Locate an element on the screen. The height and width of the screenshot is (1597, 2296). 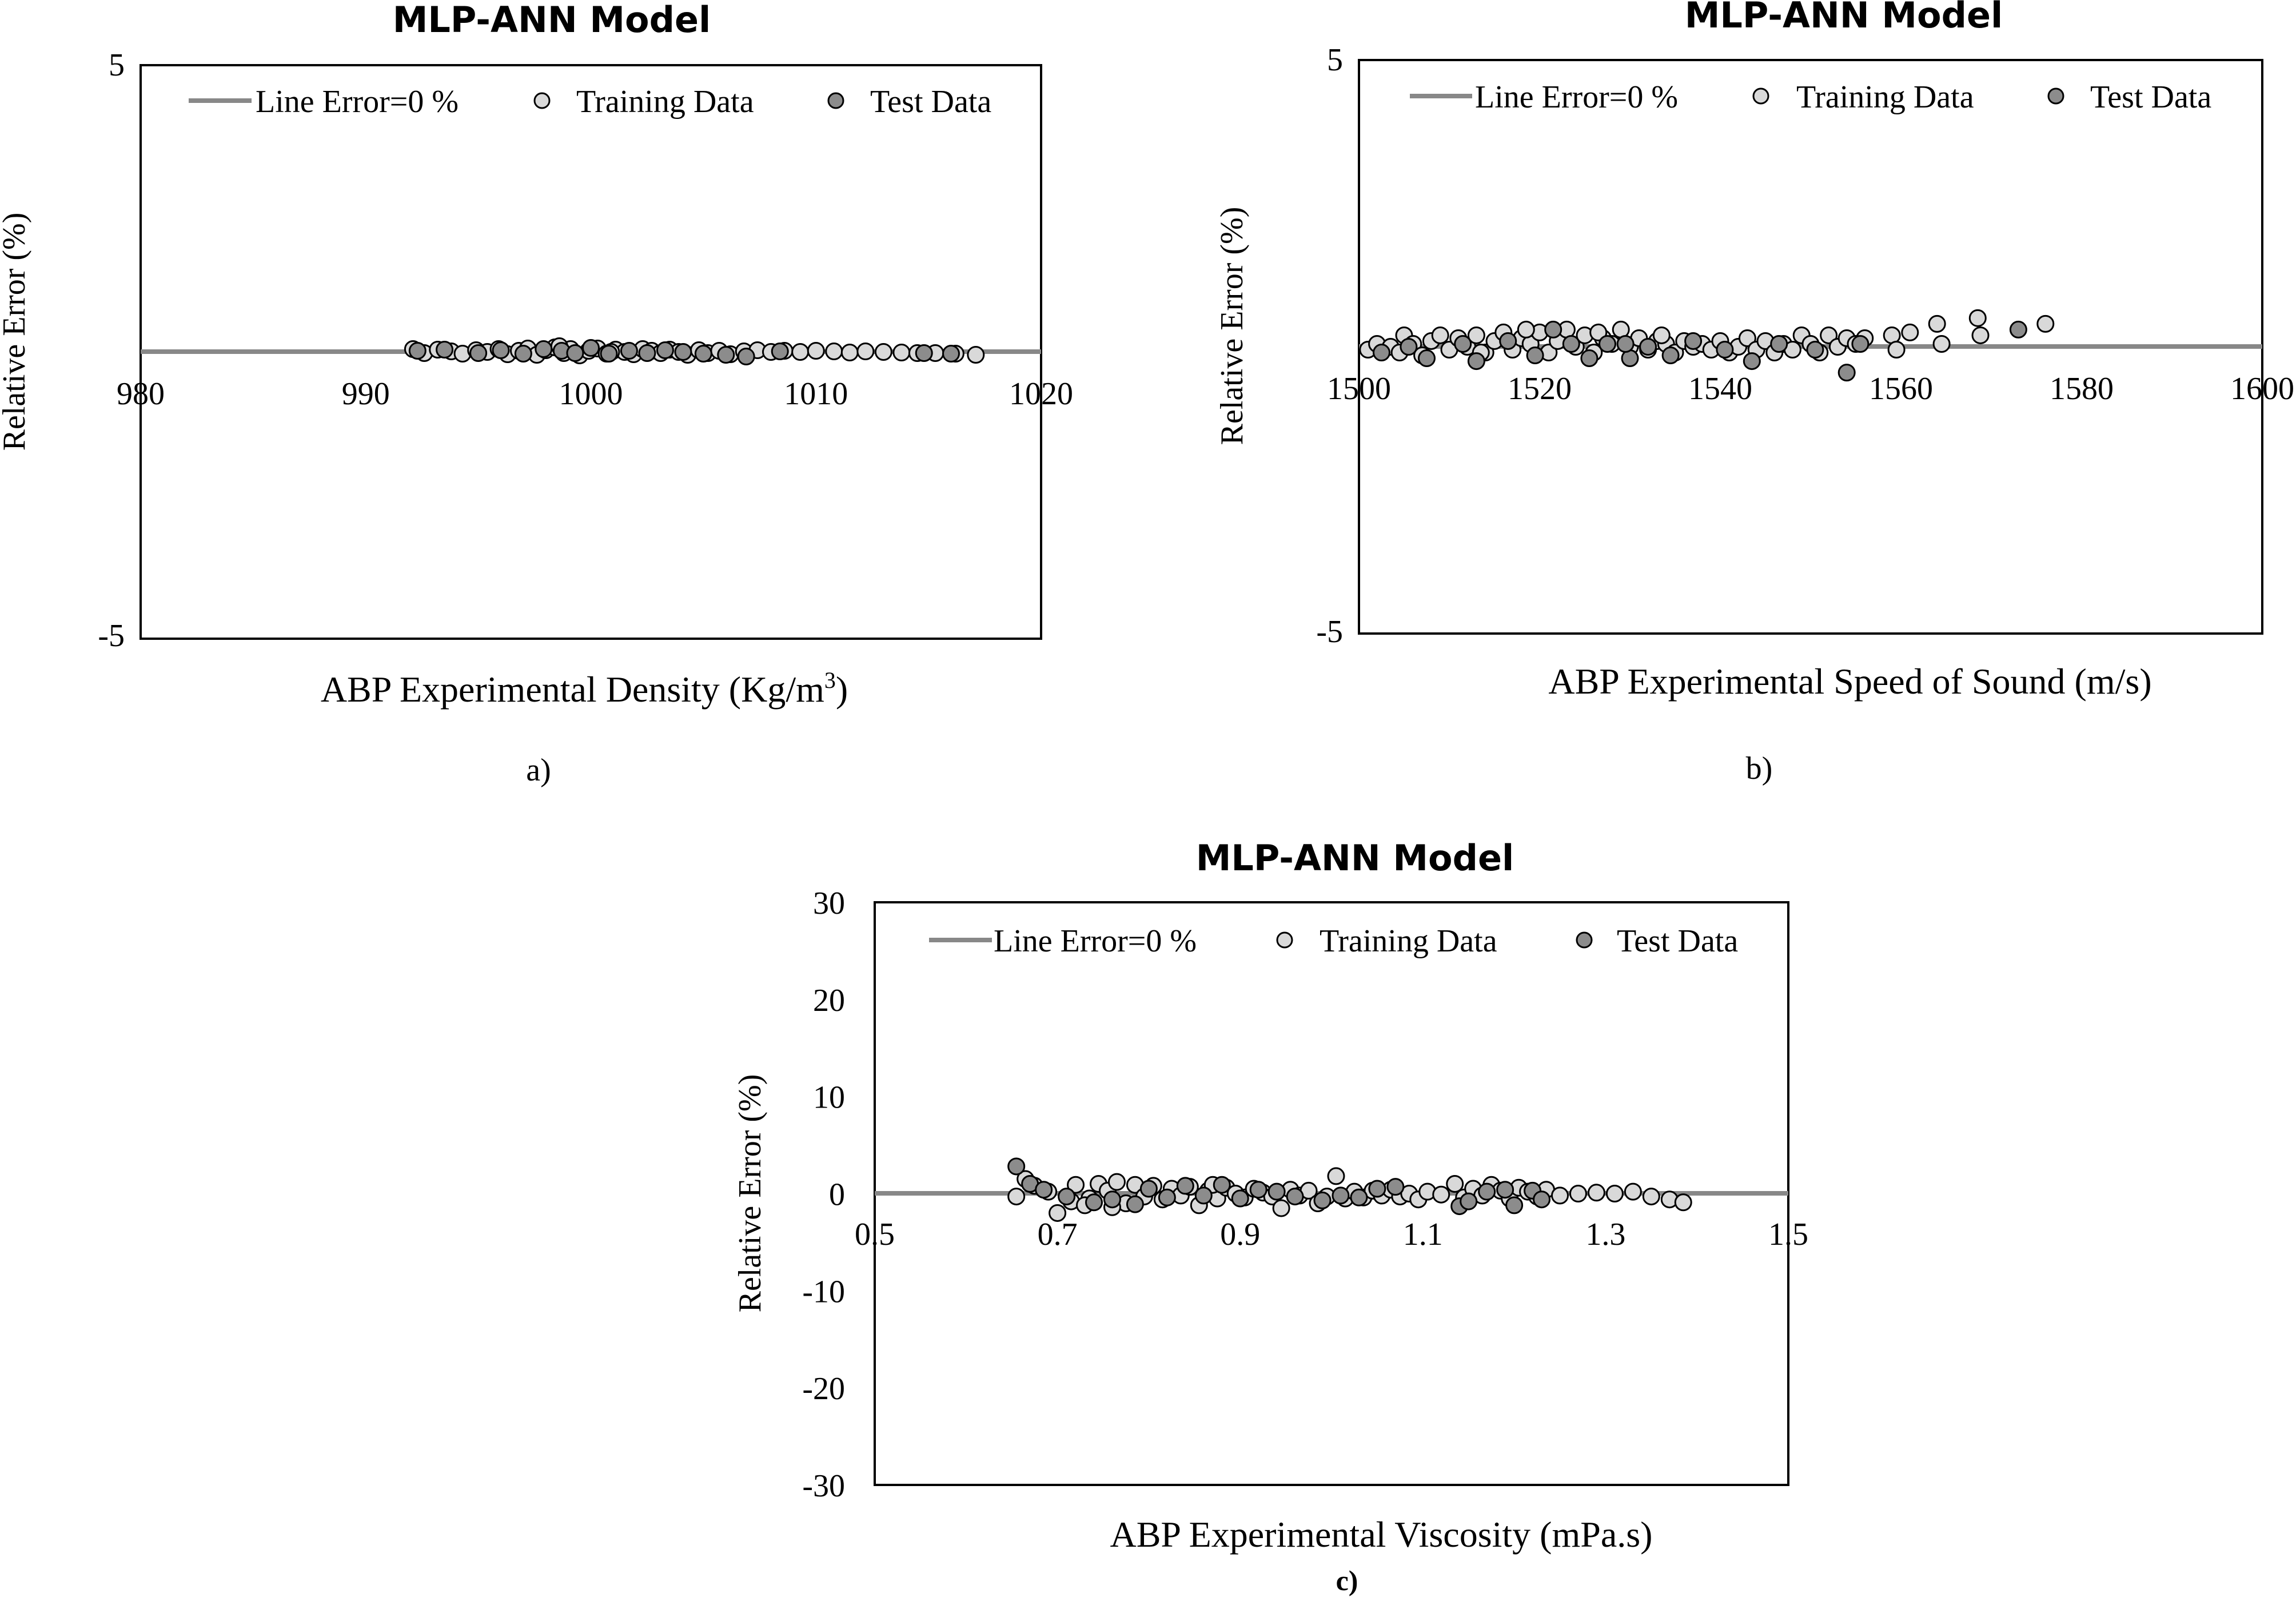
chart-b-ylabel: Relative Error (%) is located at coordinates (1232, 326).